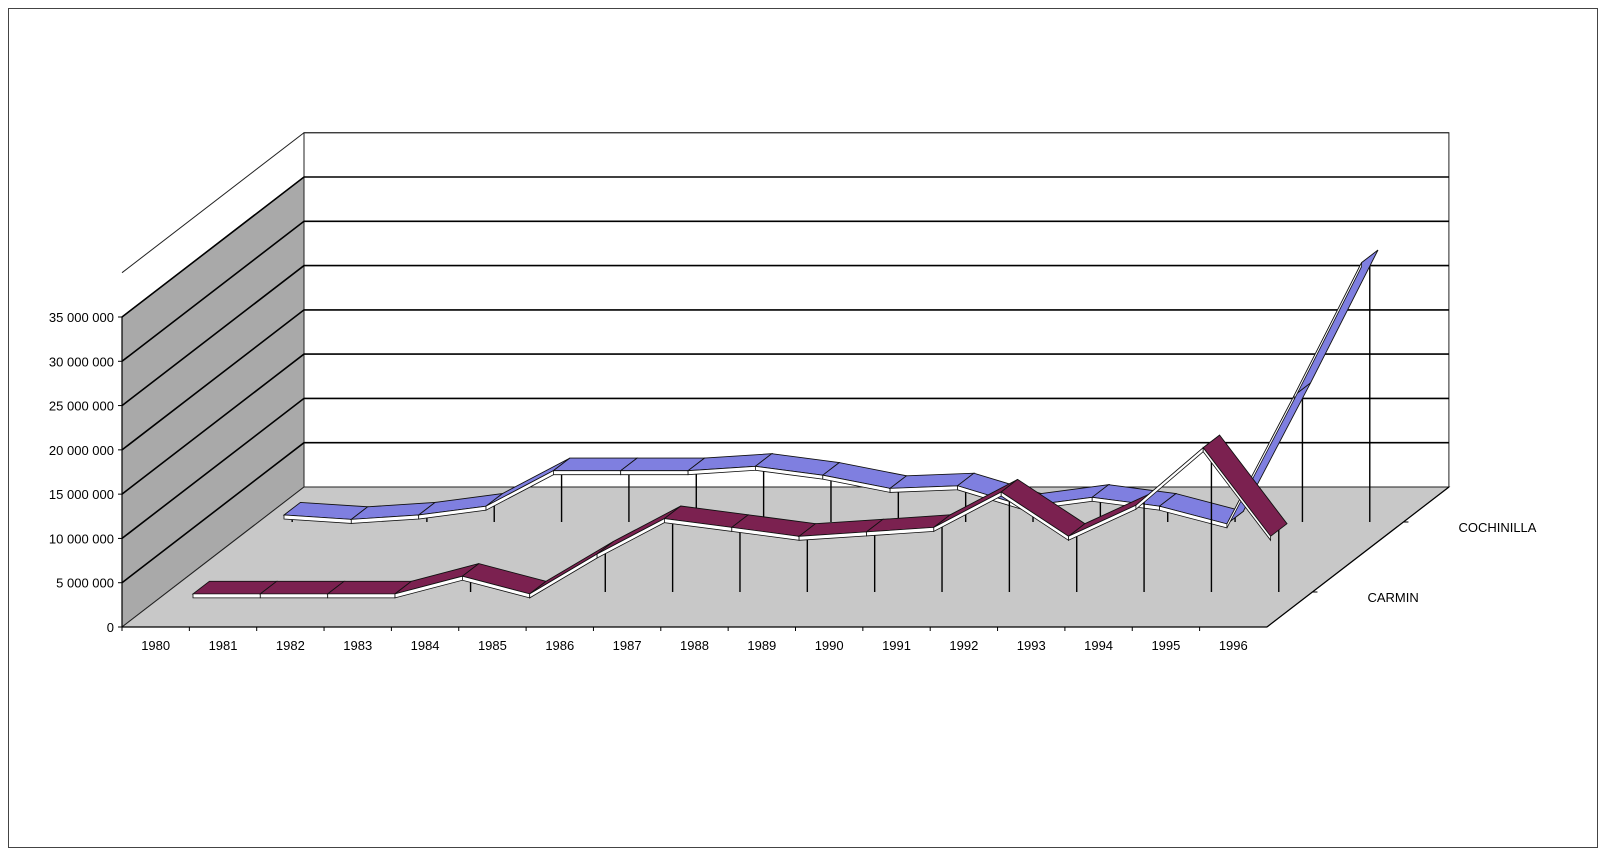 The width and height of the screenshot is (1602, 848). What do you see at coordinates (81, 494) in the screenshot?
I see `y-tick-label: 15 000 000` at bounding box center [81, 494].